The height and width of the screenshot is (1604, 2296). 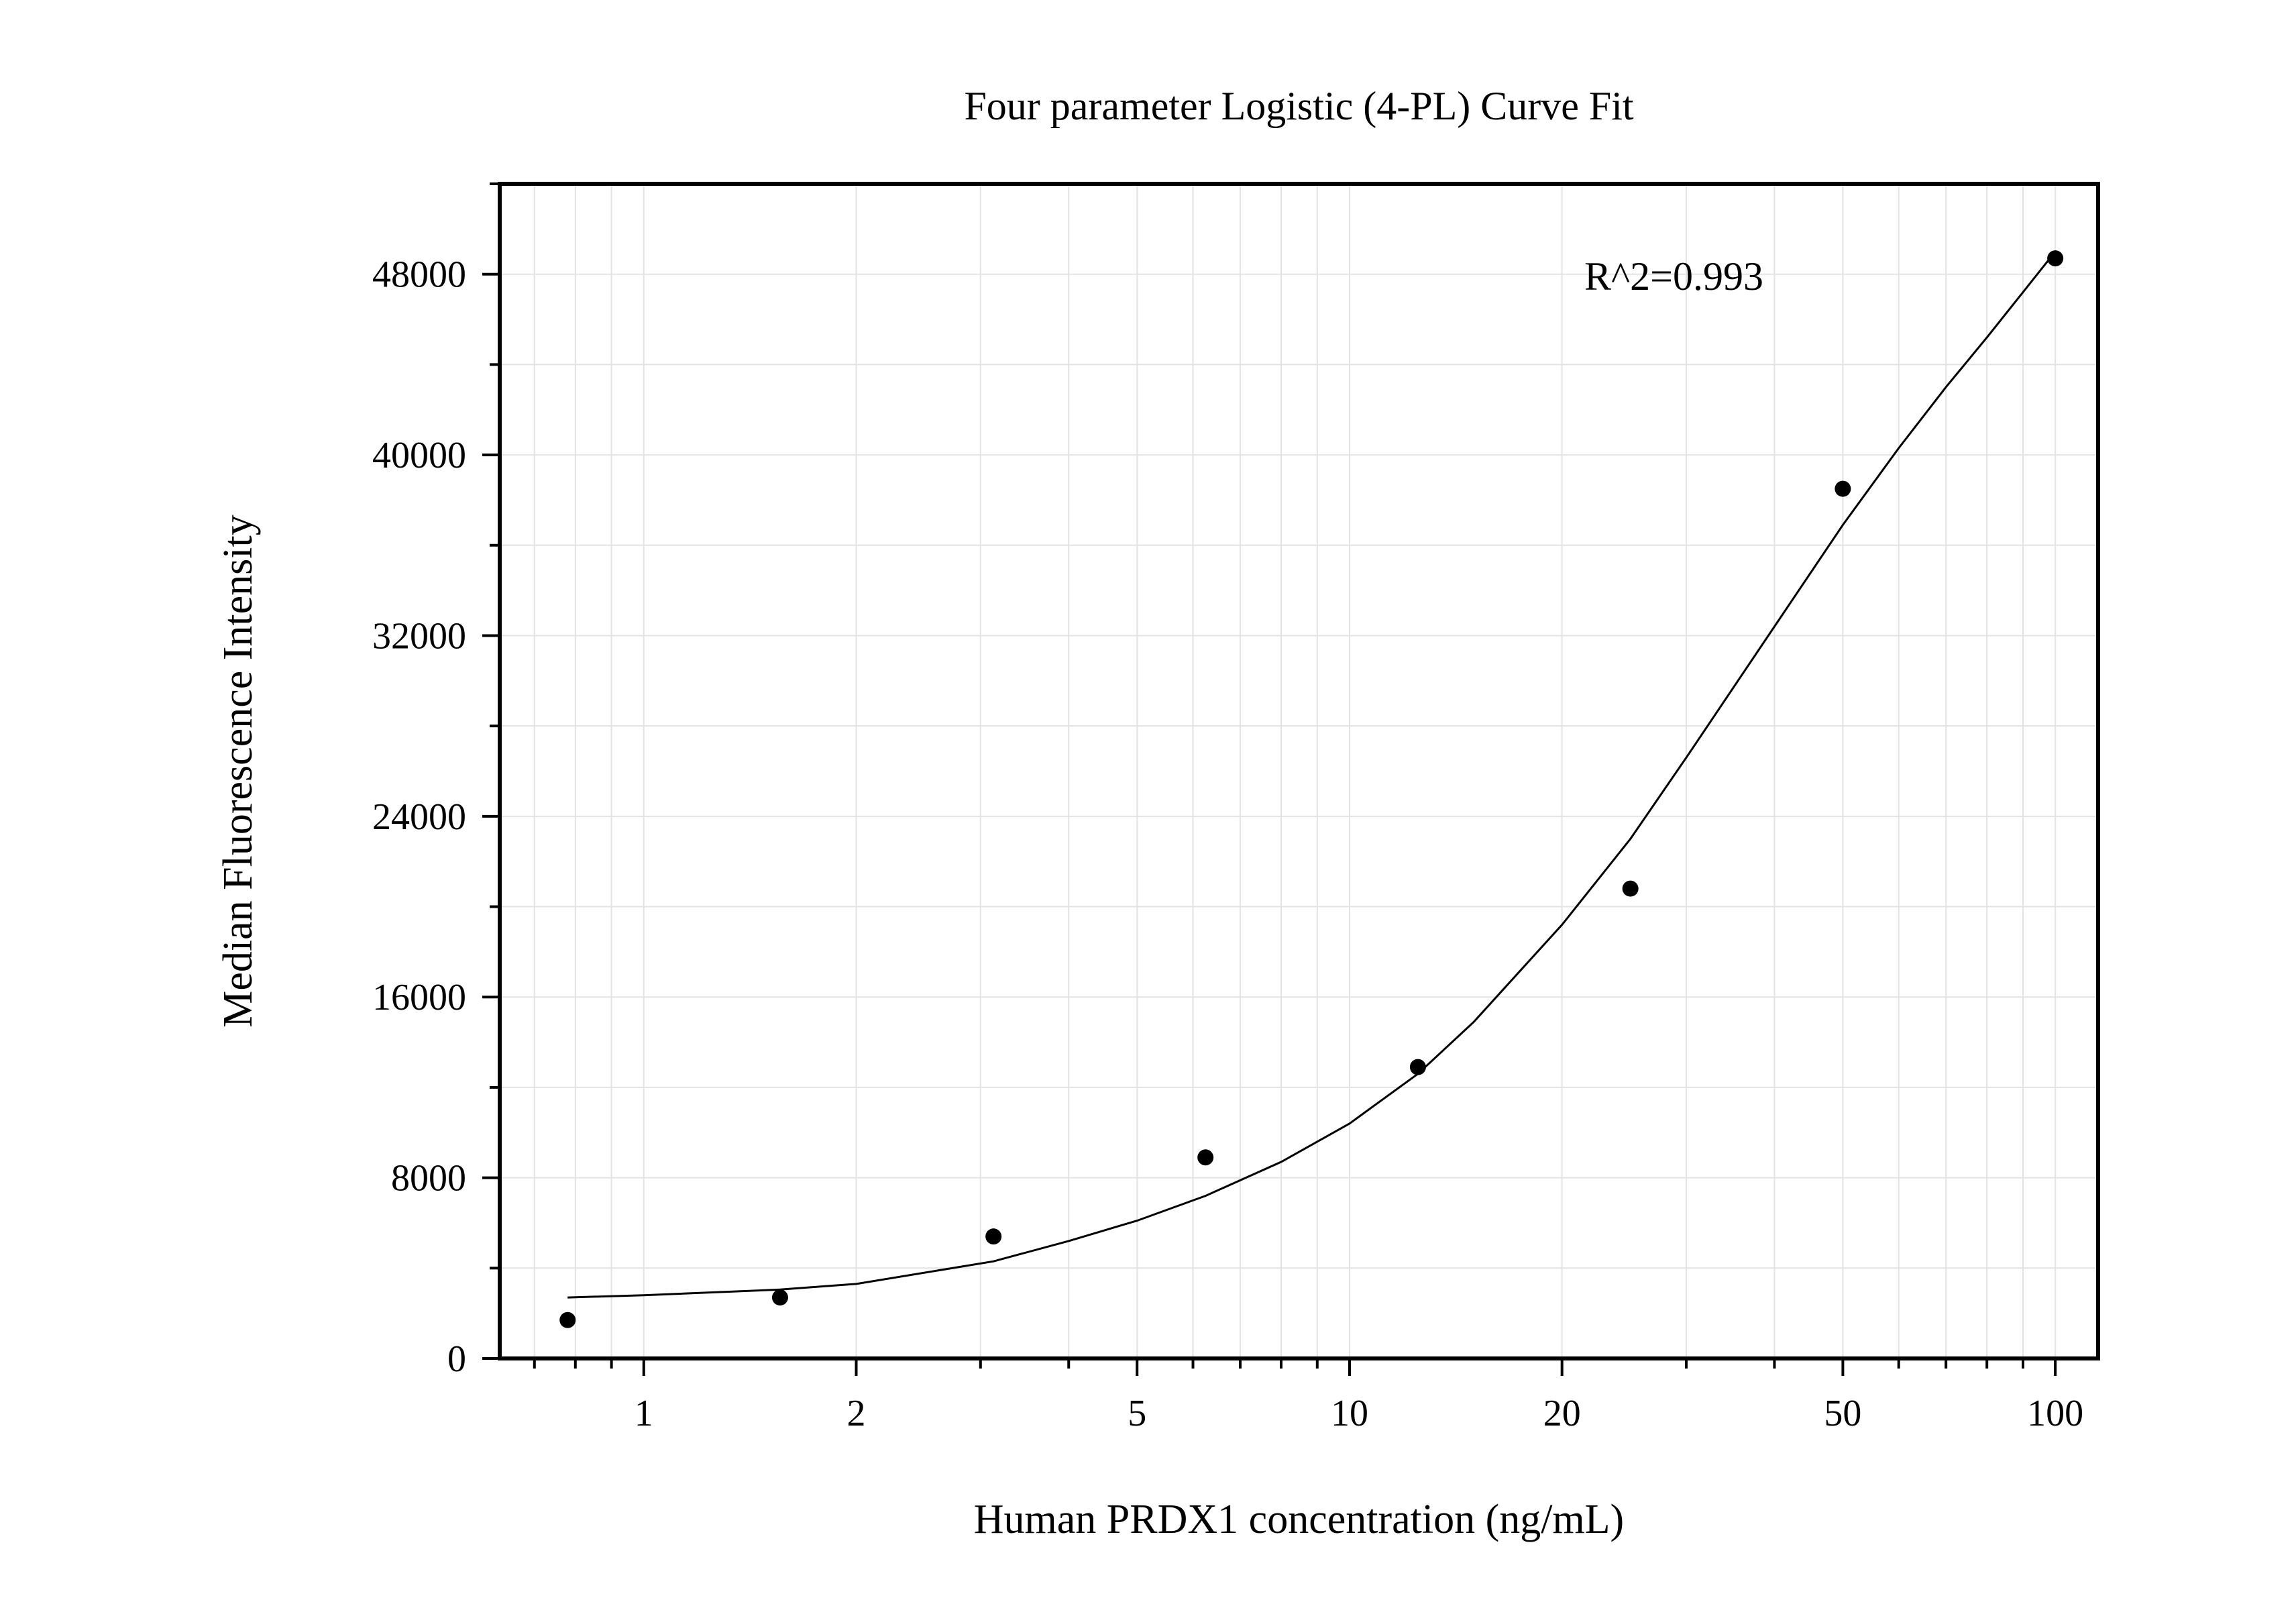 What do you see at coordinates (419, 997) in the screenshot?
I see `y-tick-label: 16000` at bounding box center [419, 997].